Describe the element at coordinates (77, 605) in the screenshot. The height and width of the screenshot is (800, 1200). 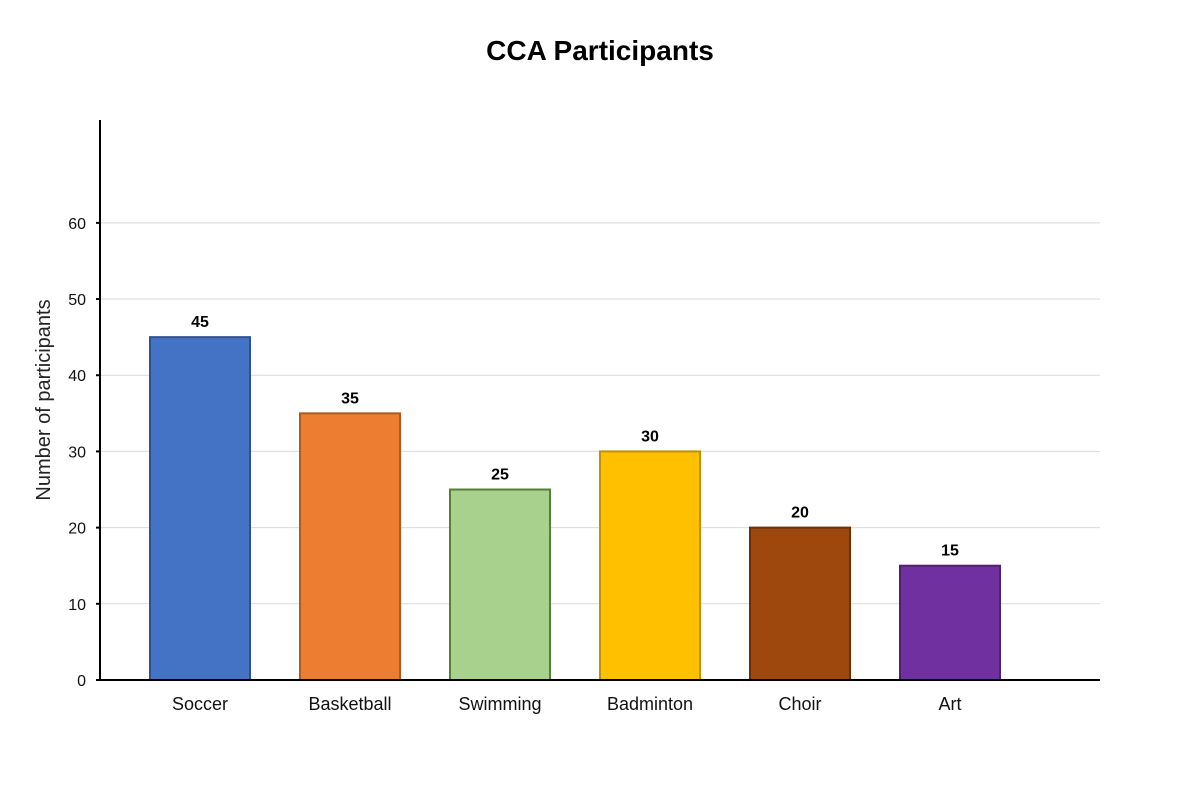
I see `y-tick-label: 10` at that location.